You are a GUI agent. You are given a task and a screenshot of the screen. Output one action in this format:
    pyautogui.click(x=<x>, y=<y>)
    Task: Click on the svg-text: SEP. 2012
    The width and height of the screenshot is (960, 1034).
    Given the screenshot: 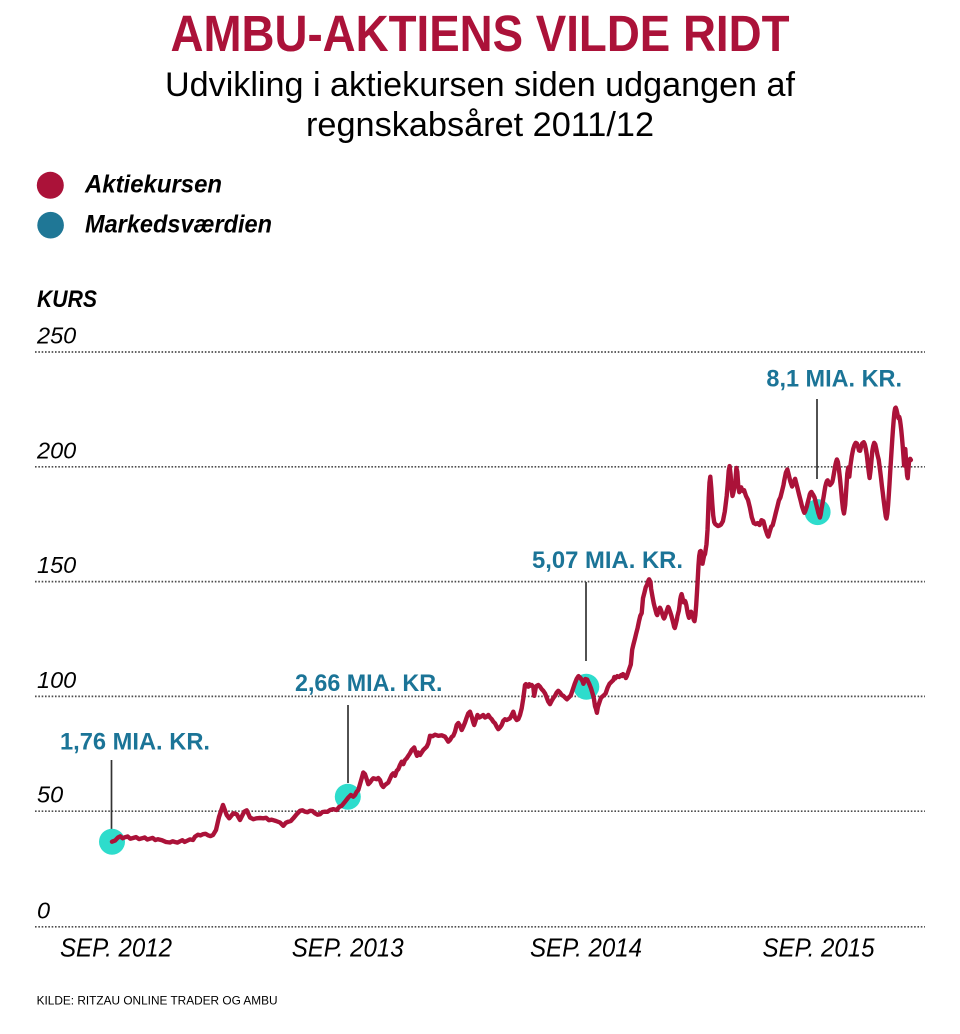 What is the action you would take?
    pyautogui.click(x=116, y=948)
    